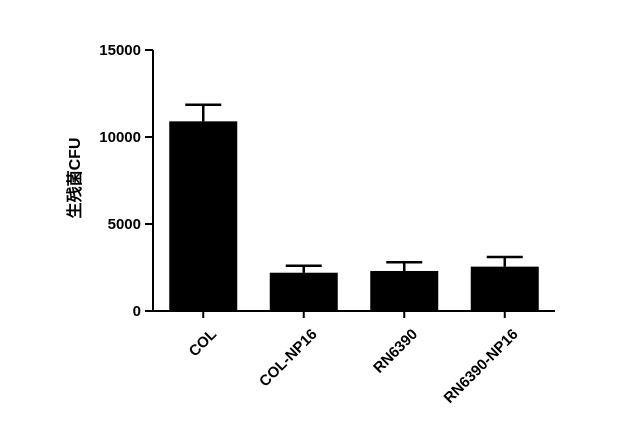  Describe the element at coordinates (120, 137) in the screenshot. I see `y-tick-label: 10000` at that location.